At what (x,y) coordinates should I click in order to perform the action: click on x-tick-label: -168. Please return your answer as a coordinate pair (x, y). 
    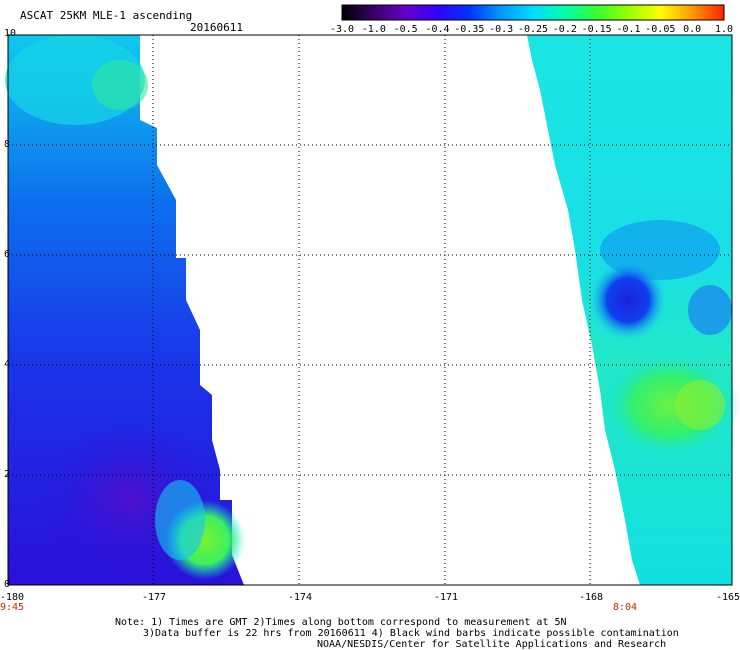
    Looking at the image, I should click on (591, 597).